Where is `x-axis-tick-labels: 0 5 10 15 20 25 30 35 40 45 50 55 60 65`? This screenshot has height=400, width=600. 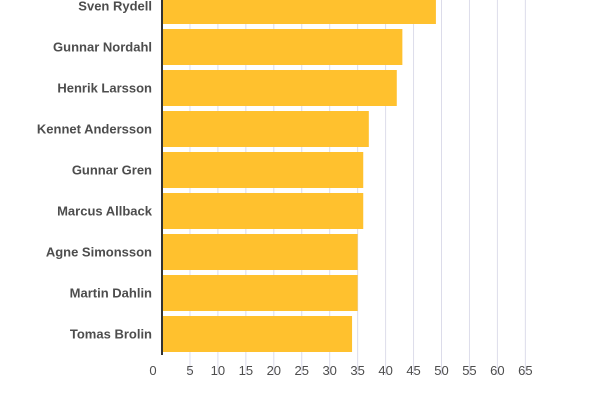 x-axis-tick-labels: 0 5 10 15 20 25 30 35 40 45 50 55 60 65 is located at coordinates (340, 370).